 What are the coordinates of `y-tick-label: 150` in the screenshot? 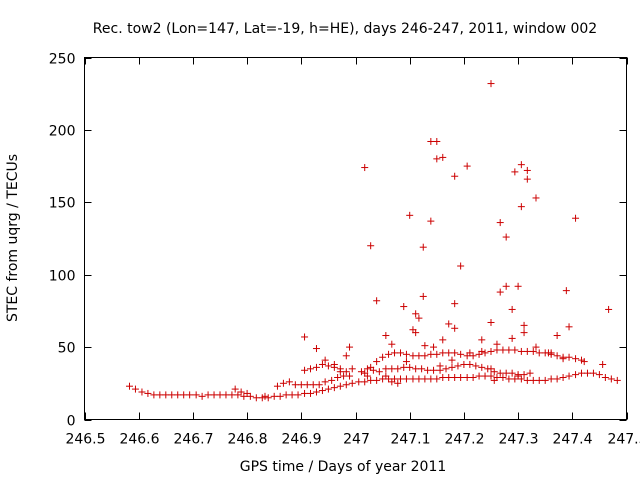 It's located at (62, 204).